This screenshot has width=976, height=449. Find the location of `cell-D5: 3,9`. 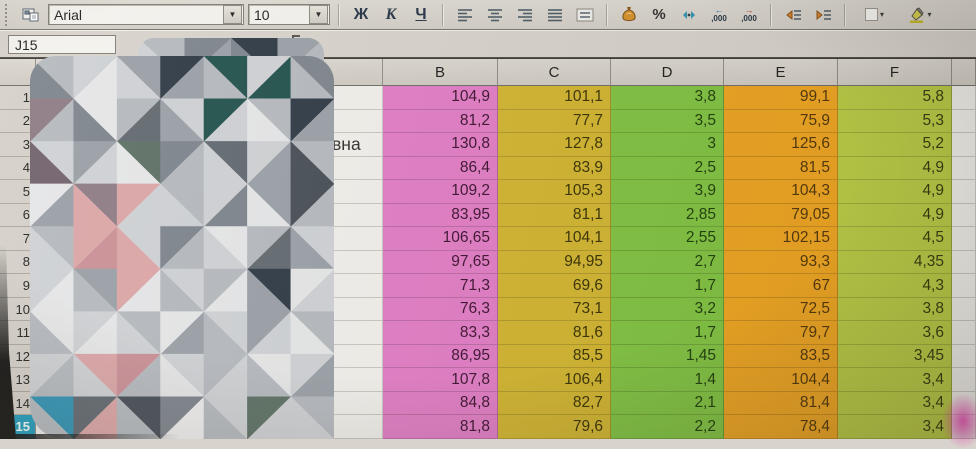

cell-D5: 3,9 is located at coordinates (667, 192).